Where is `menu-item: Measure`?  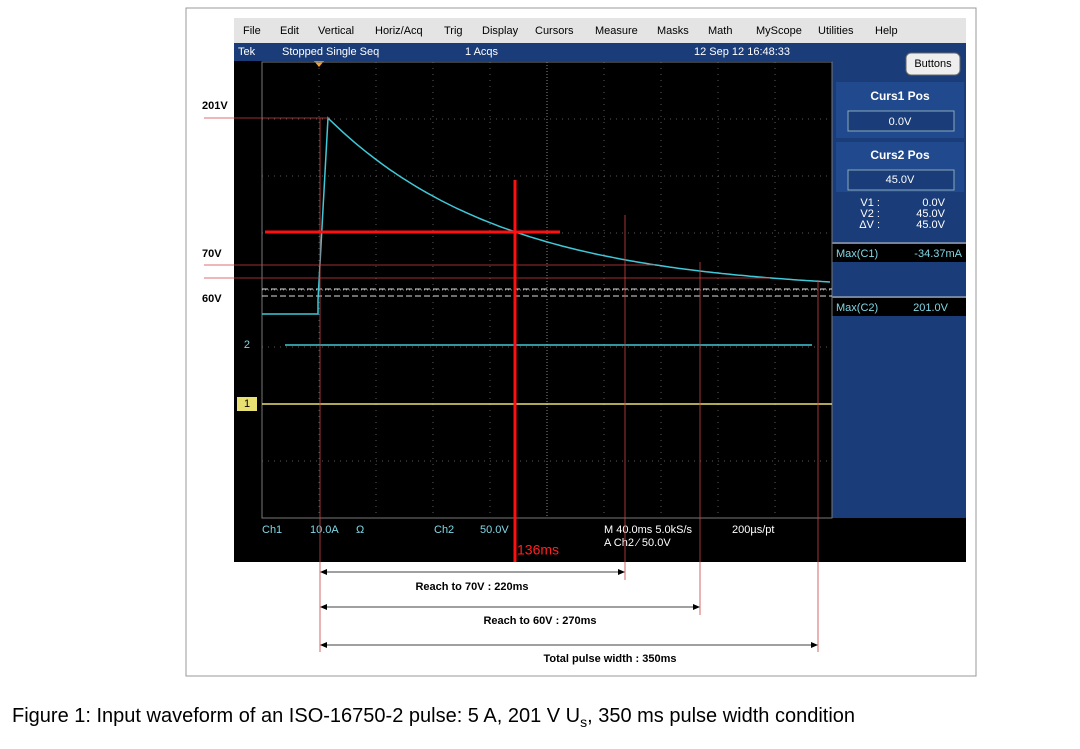 menu-item: Measure is located at coordinates (616, 31).